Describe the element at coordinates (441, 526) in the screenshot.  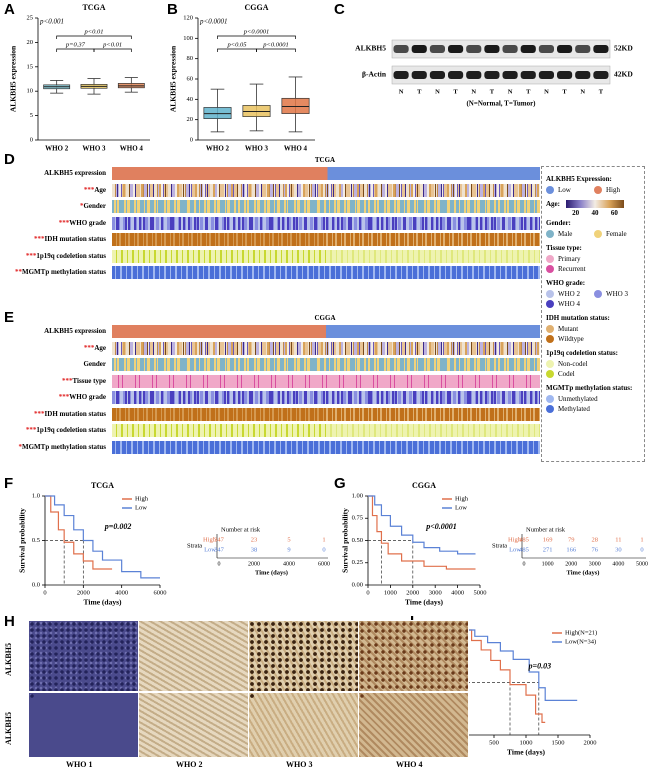
I see `annotation: p<0.0001` at that location.